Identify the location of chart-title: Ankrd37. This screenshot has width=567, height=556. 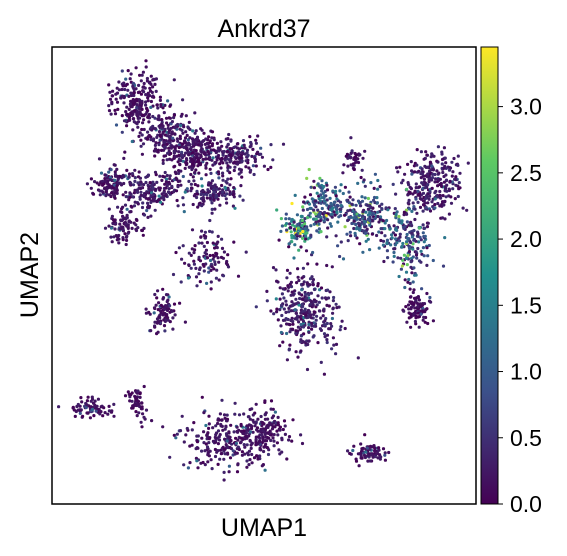
(263, 29).